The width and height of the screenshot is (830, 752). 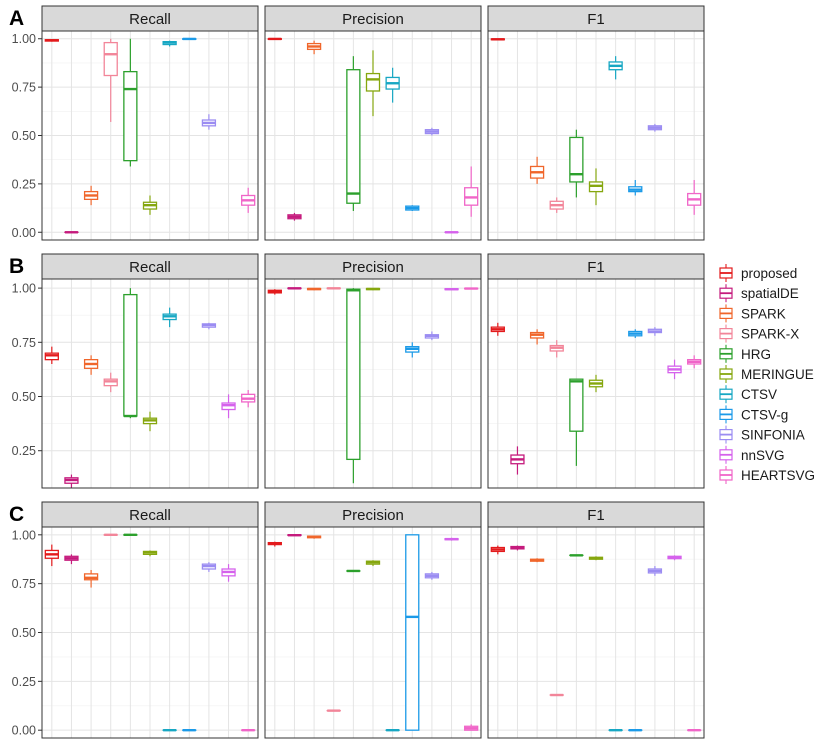 I want to click on panel-a-recall-facet: Recall 0.00 0.25 0.50 0.75 1.00, so click(x=135, y=123).